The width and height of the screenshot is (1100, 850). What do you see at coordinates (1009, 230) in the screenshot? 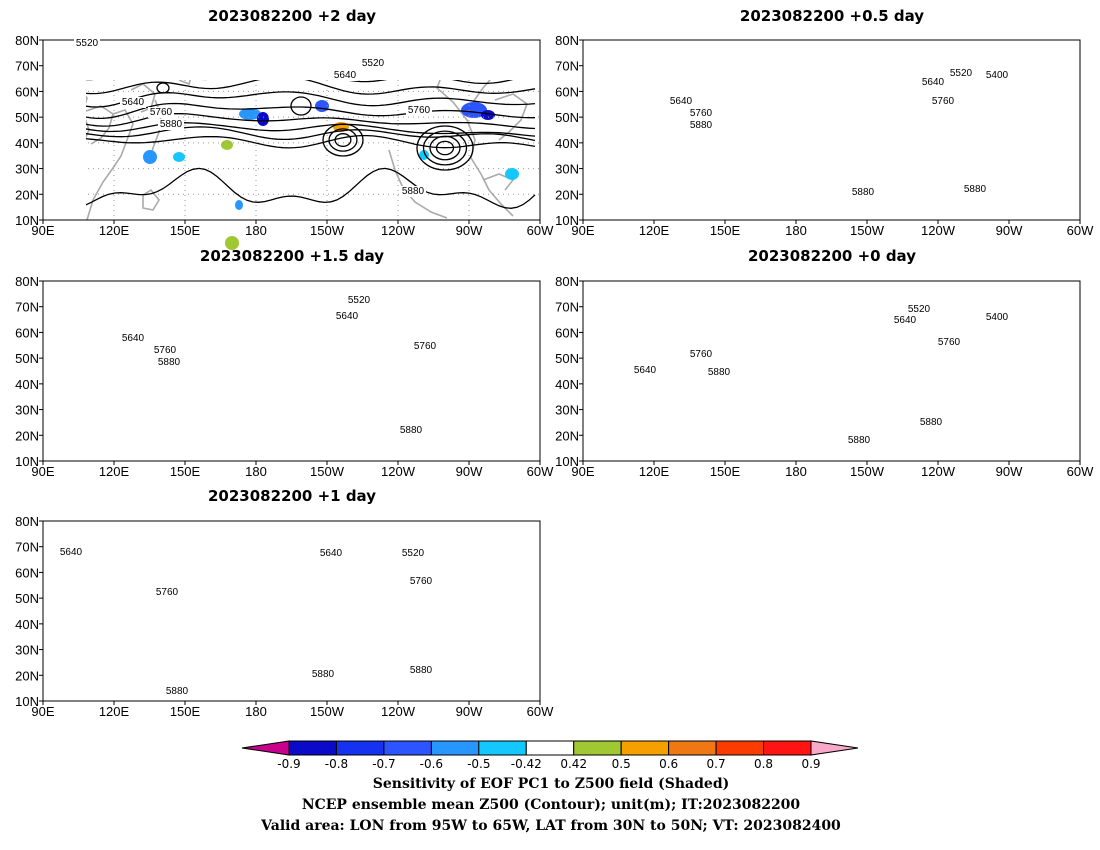
I see `lon-tick-label: 90W` at bounding box center [1009, 230].